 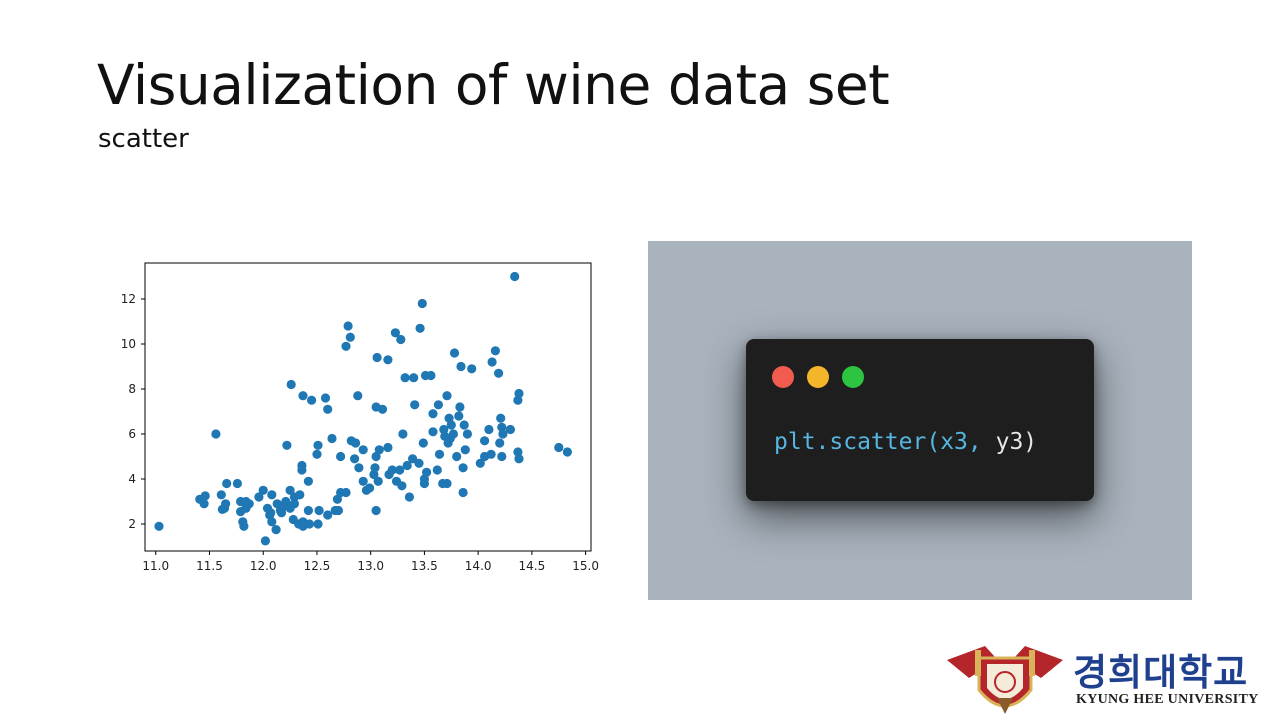 What do you see at coordinates (853, 377) in the screenshot?
I see `window-maximize-dot` at bounding box center [853, 377].